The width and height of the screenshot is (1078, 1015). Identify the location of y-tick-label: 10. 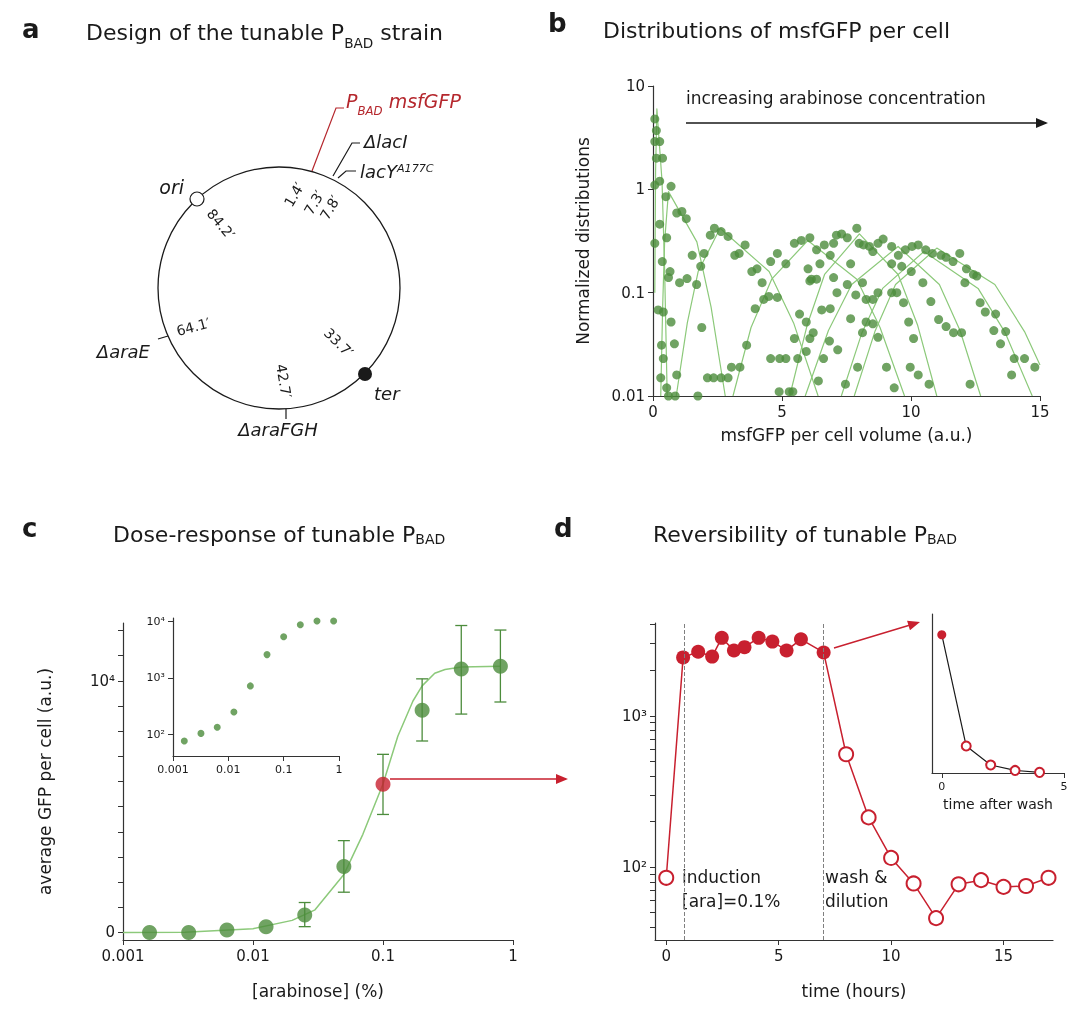
(635, 86).